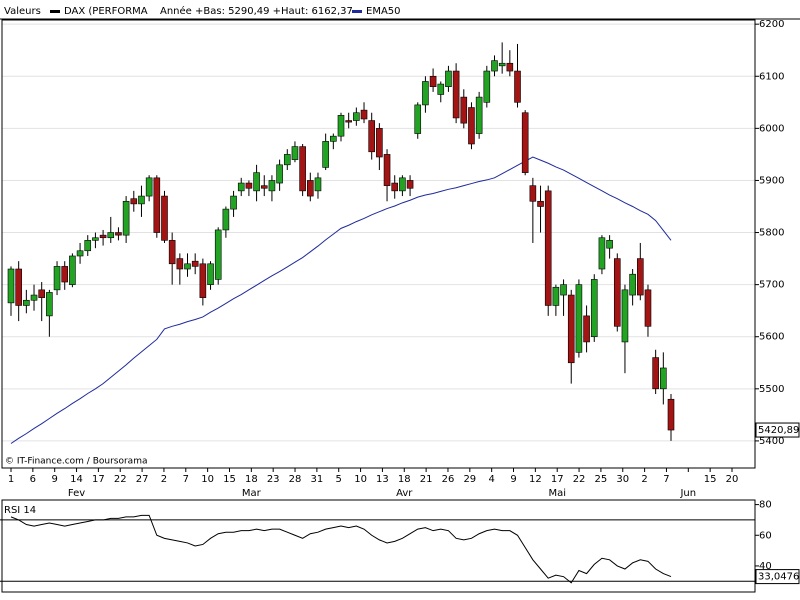  What do you see at coordinates (317, 479) in the screenshot?
I see `x-tick-label: 31` at bounding box center [317, 479].